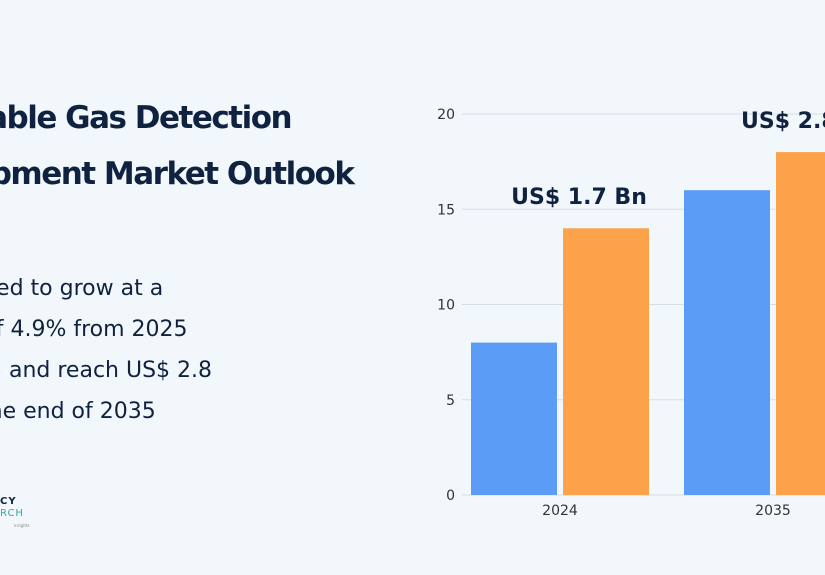 The height and width of the screenshot is (575, 825). I want to click on logo-top-text: CY, so click(8, 501).